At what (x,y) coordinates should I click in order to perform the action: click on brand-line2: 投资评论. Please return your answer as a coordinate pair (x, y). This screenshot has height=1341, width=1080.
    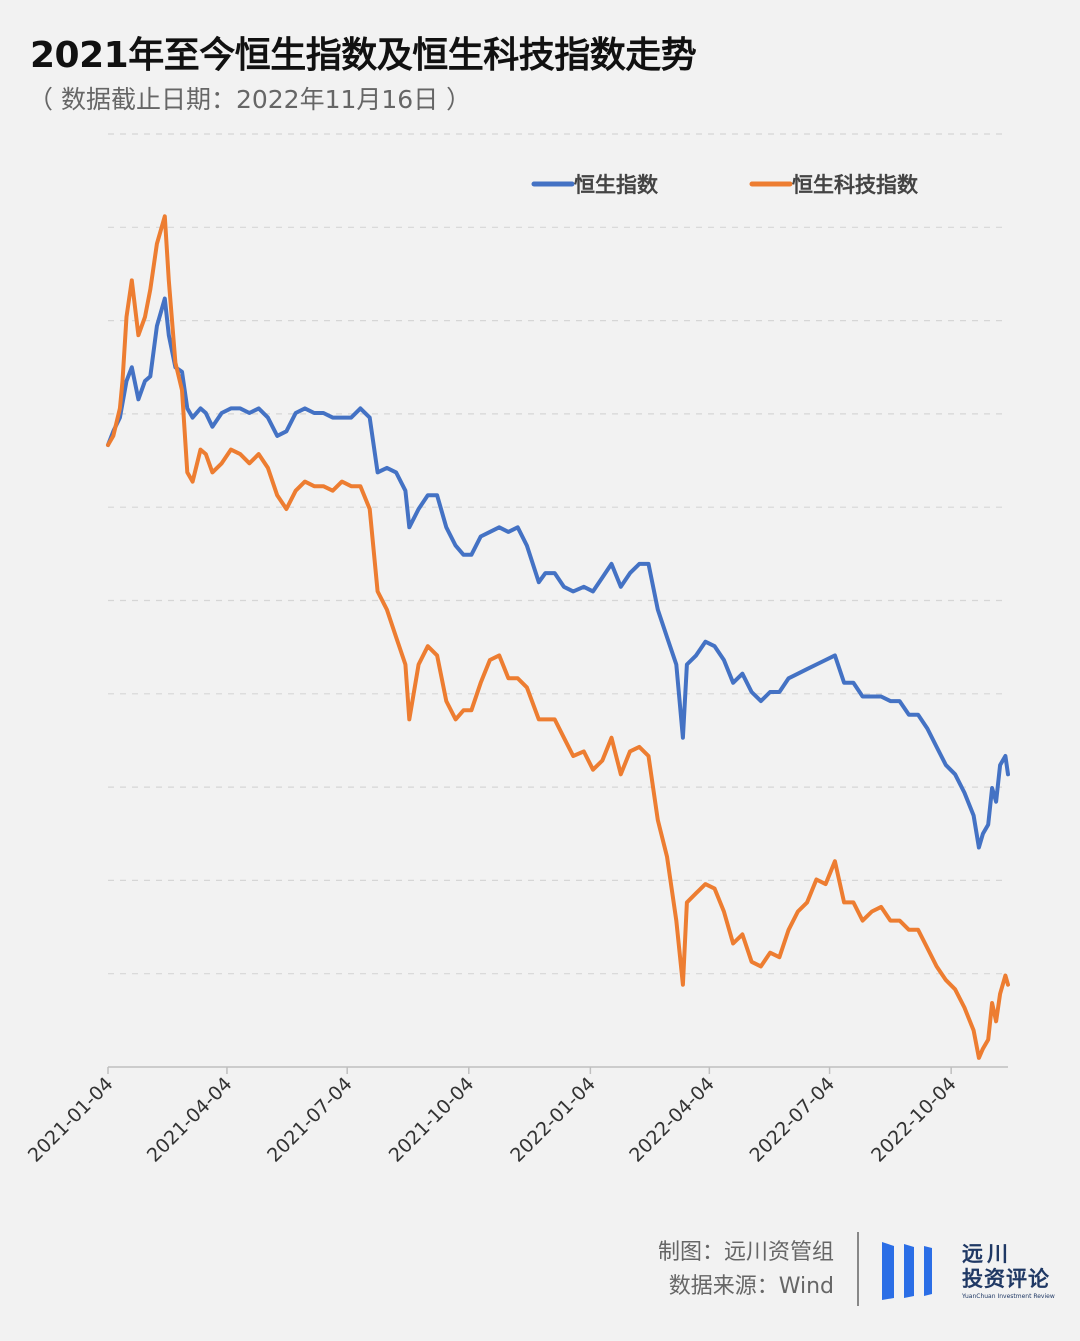
    Looking at the image, I should click on (1006, 1279).